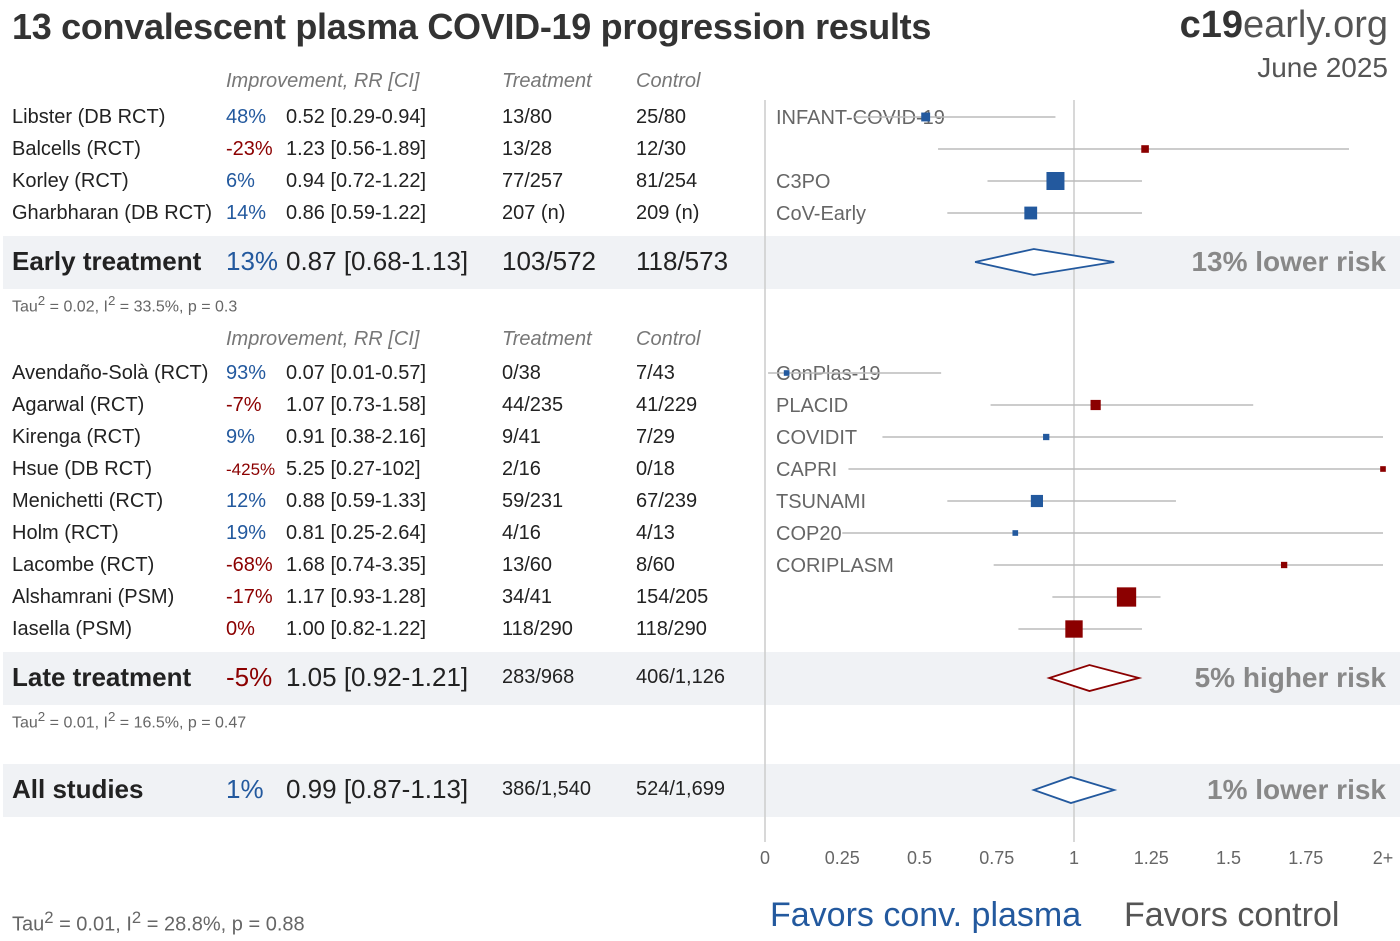 This screenshot has width=1400, height=941. Describe the element at coordinates (842, 858) in the screenshot. I see `tick-label: 0.25` at that location.